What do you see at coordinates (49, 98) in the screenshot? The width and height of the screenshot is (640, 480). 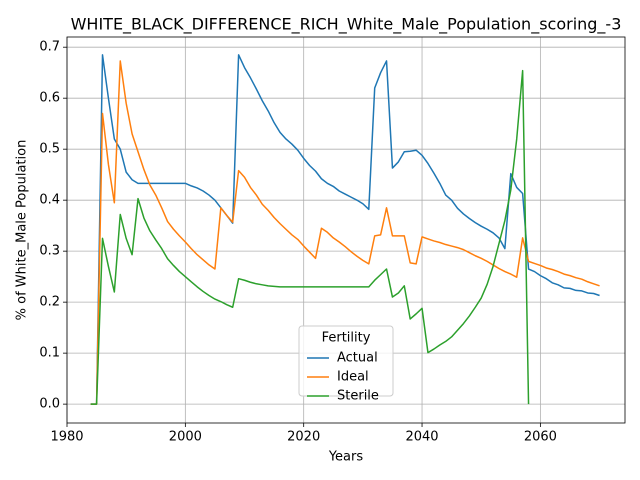 I see `y-tick-label: 0.6` at bounding box center [49, 98].